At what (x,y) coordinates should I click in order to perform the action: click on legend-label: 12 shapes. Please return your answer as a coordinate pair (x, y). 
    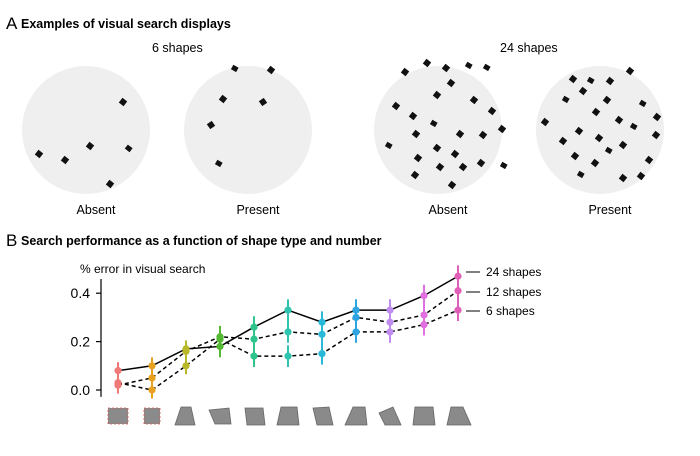
    Looking at the image, I should click on (513, 292).